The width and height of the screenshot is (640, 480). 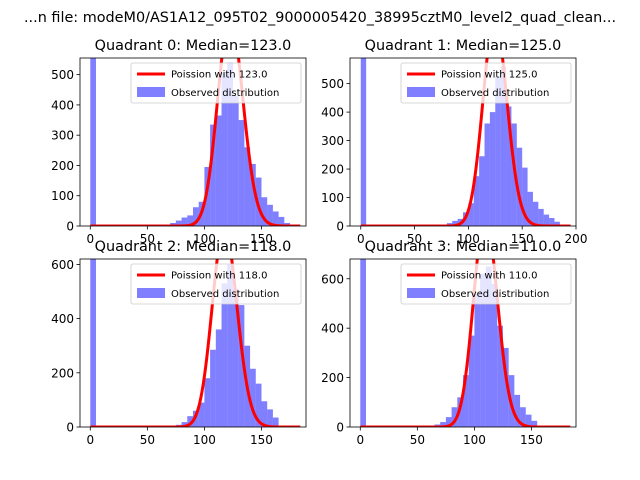 I want to click on legend-fit-label: Poission with 125.0, so click(x=489, y=75).